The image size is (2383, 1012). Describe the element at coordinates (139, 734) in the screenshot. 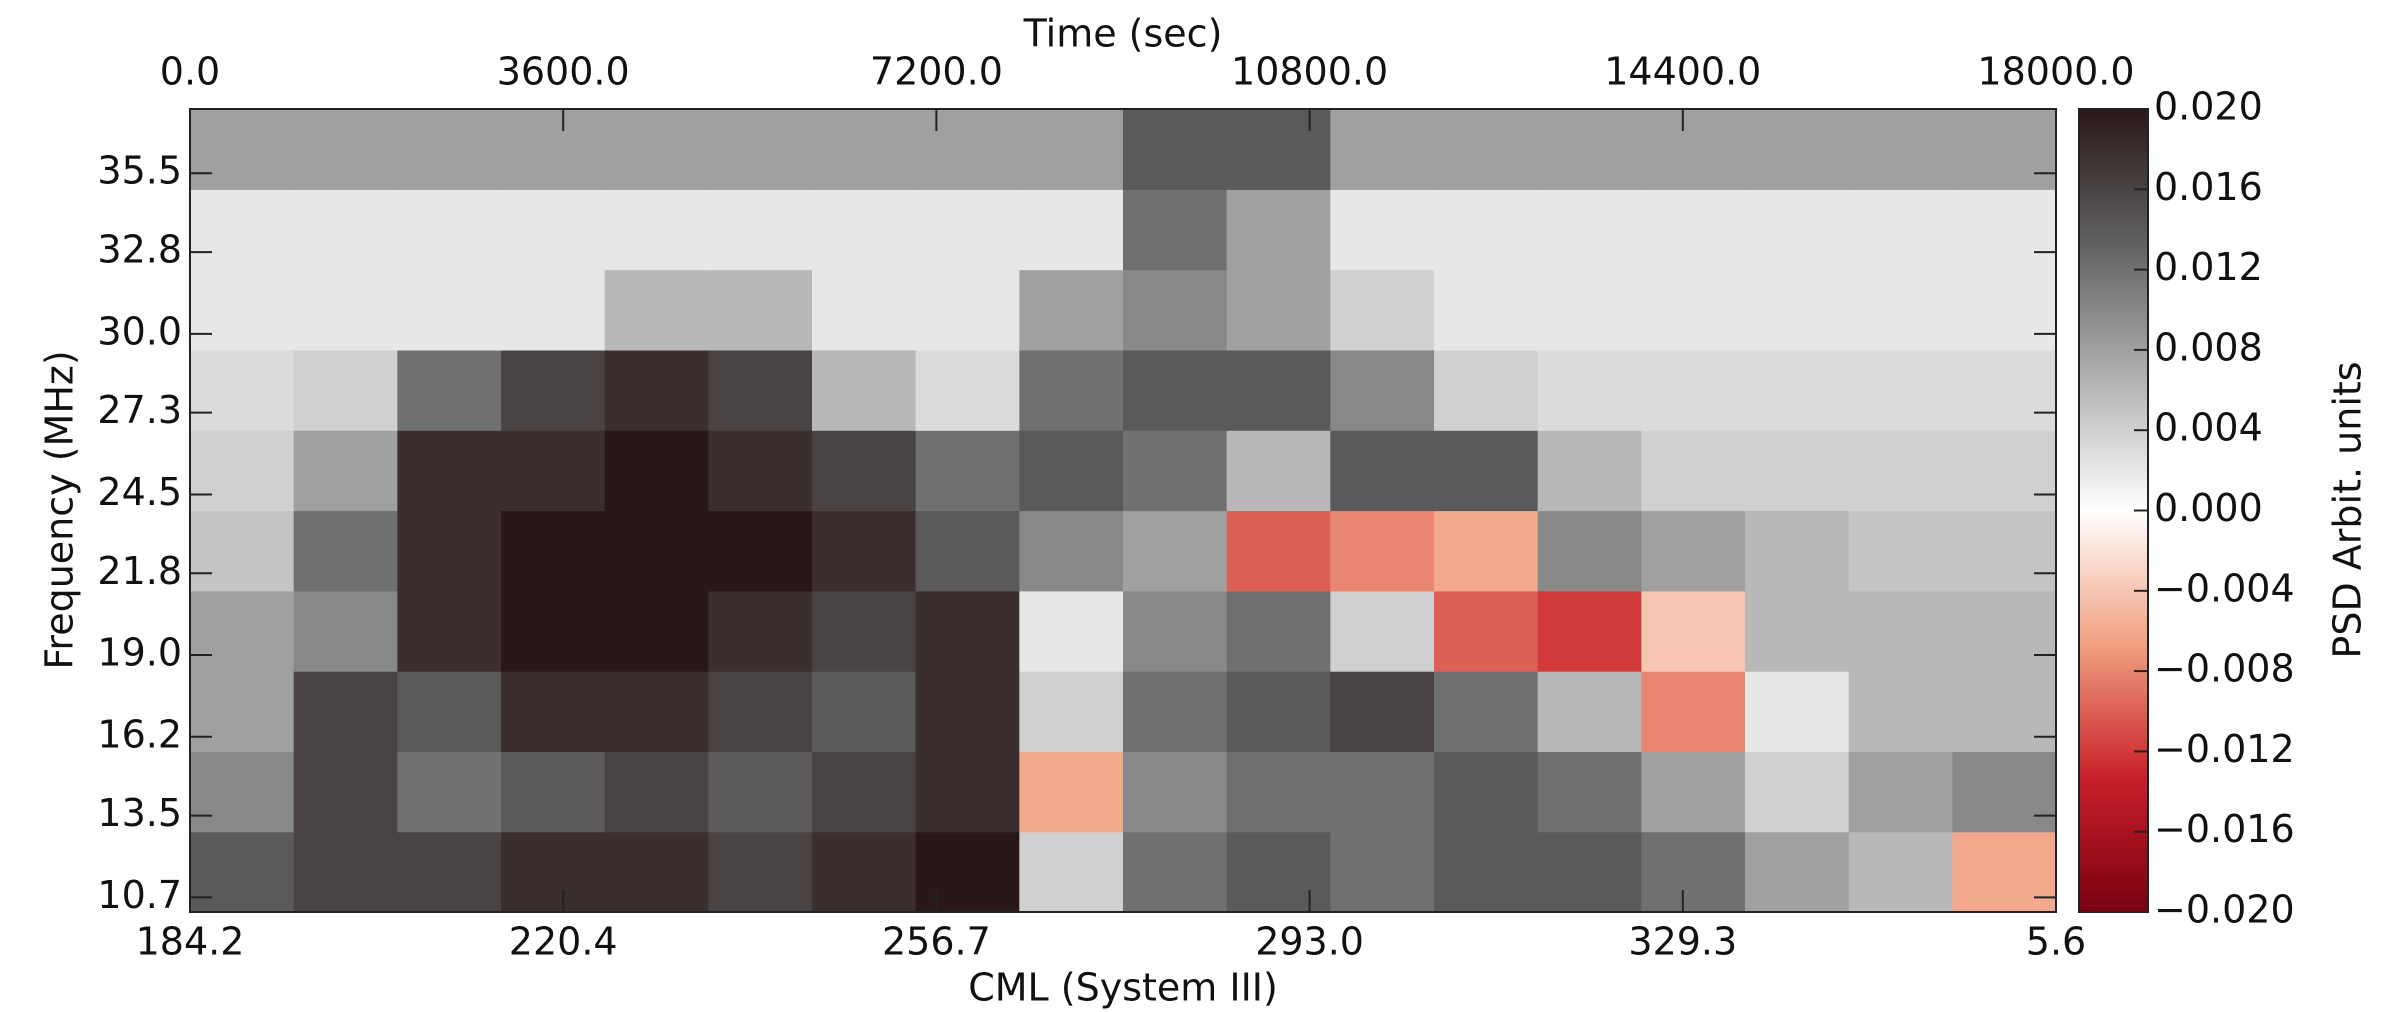

I see `y-tick-label: 16.2` at that location.